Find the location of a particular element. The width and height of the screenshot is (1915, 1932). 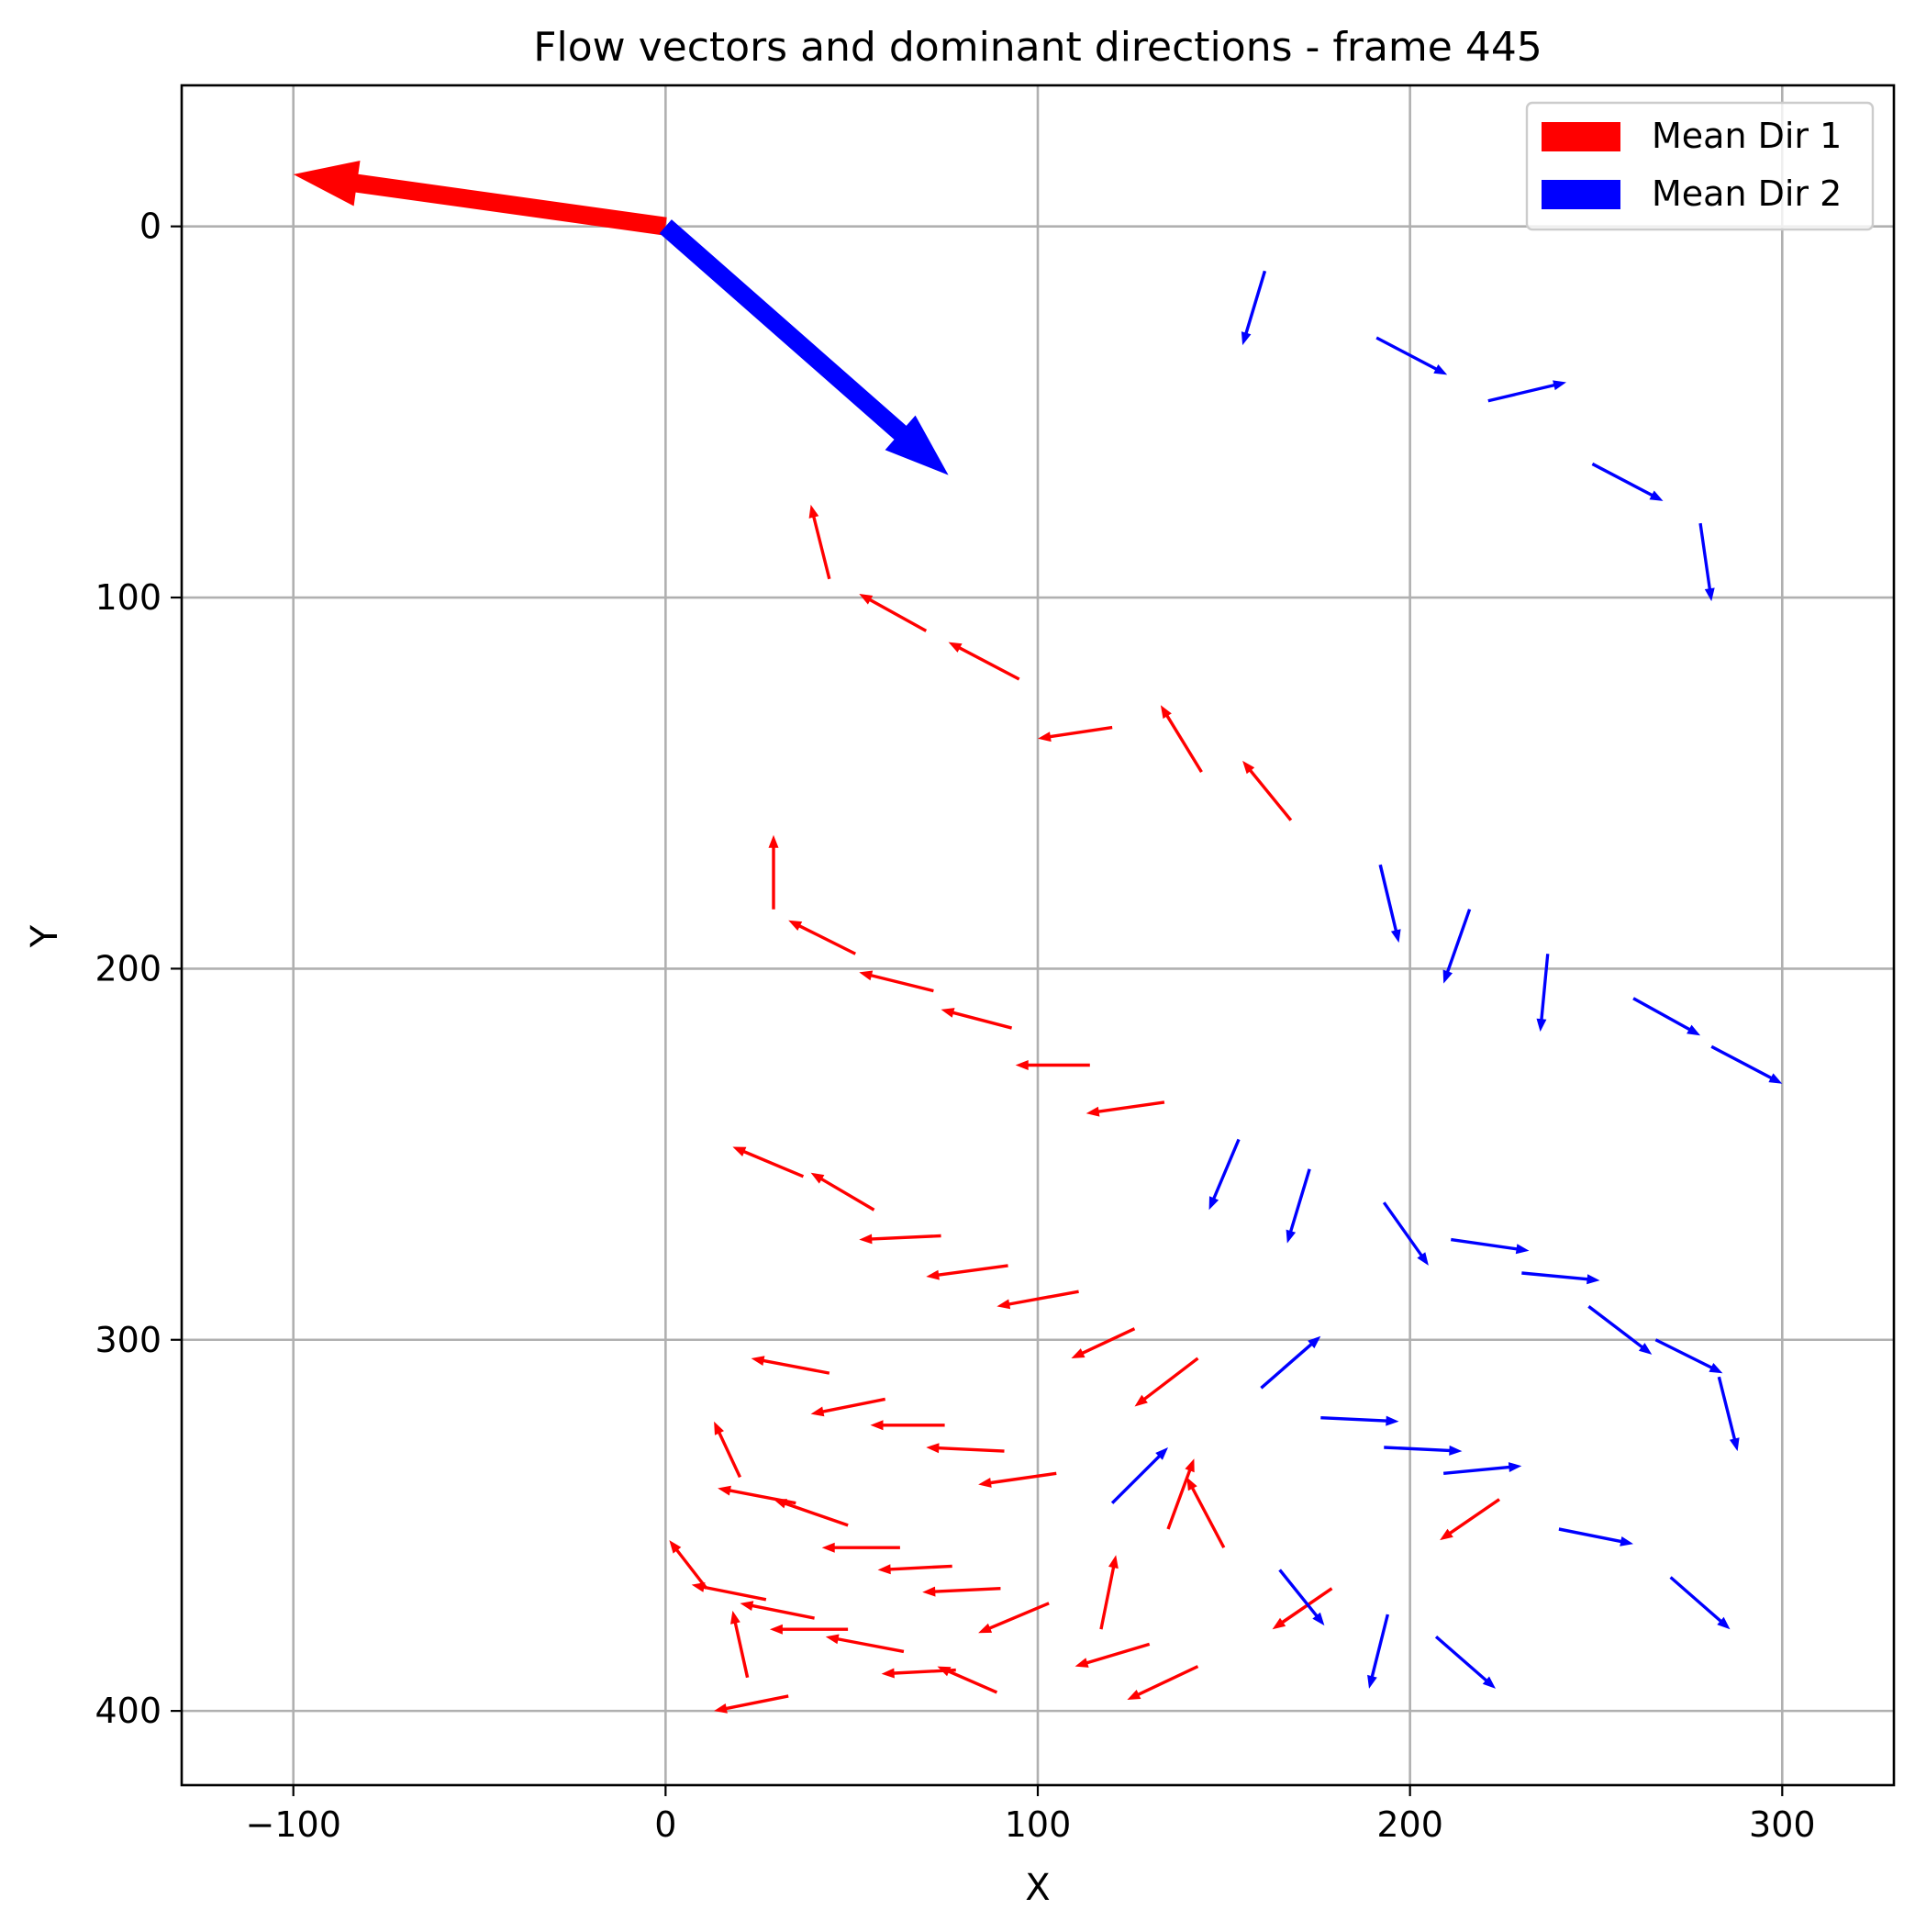

y-axis-label: Y is located at coordinates (45, 936).